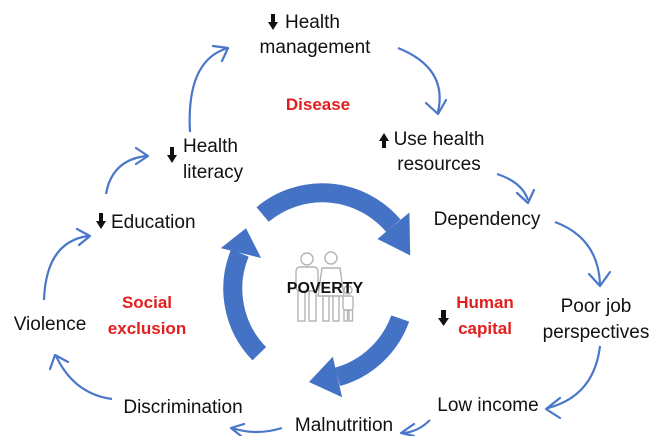 The width and height of the screenshot is (666, 441). What do you see at coordinates (438, 164) in the screenshot?
I see `node-use-health-resources-line2: resources` at bounding box center [438, 164].